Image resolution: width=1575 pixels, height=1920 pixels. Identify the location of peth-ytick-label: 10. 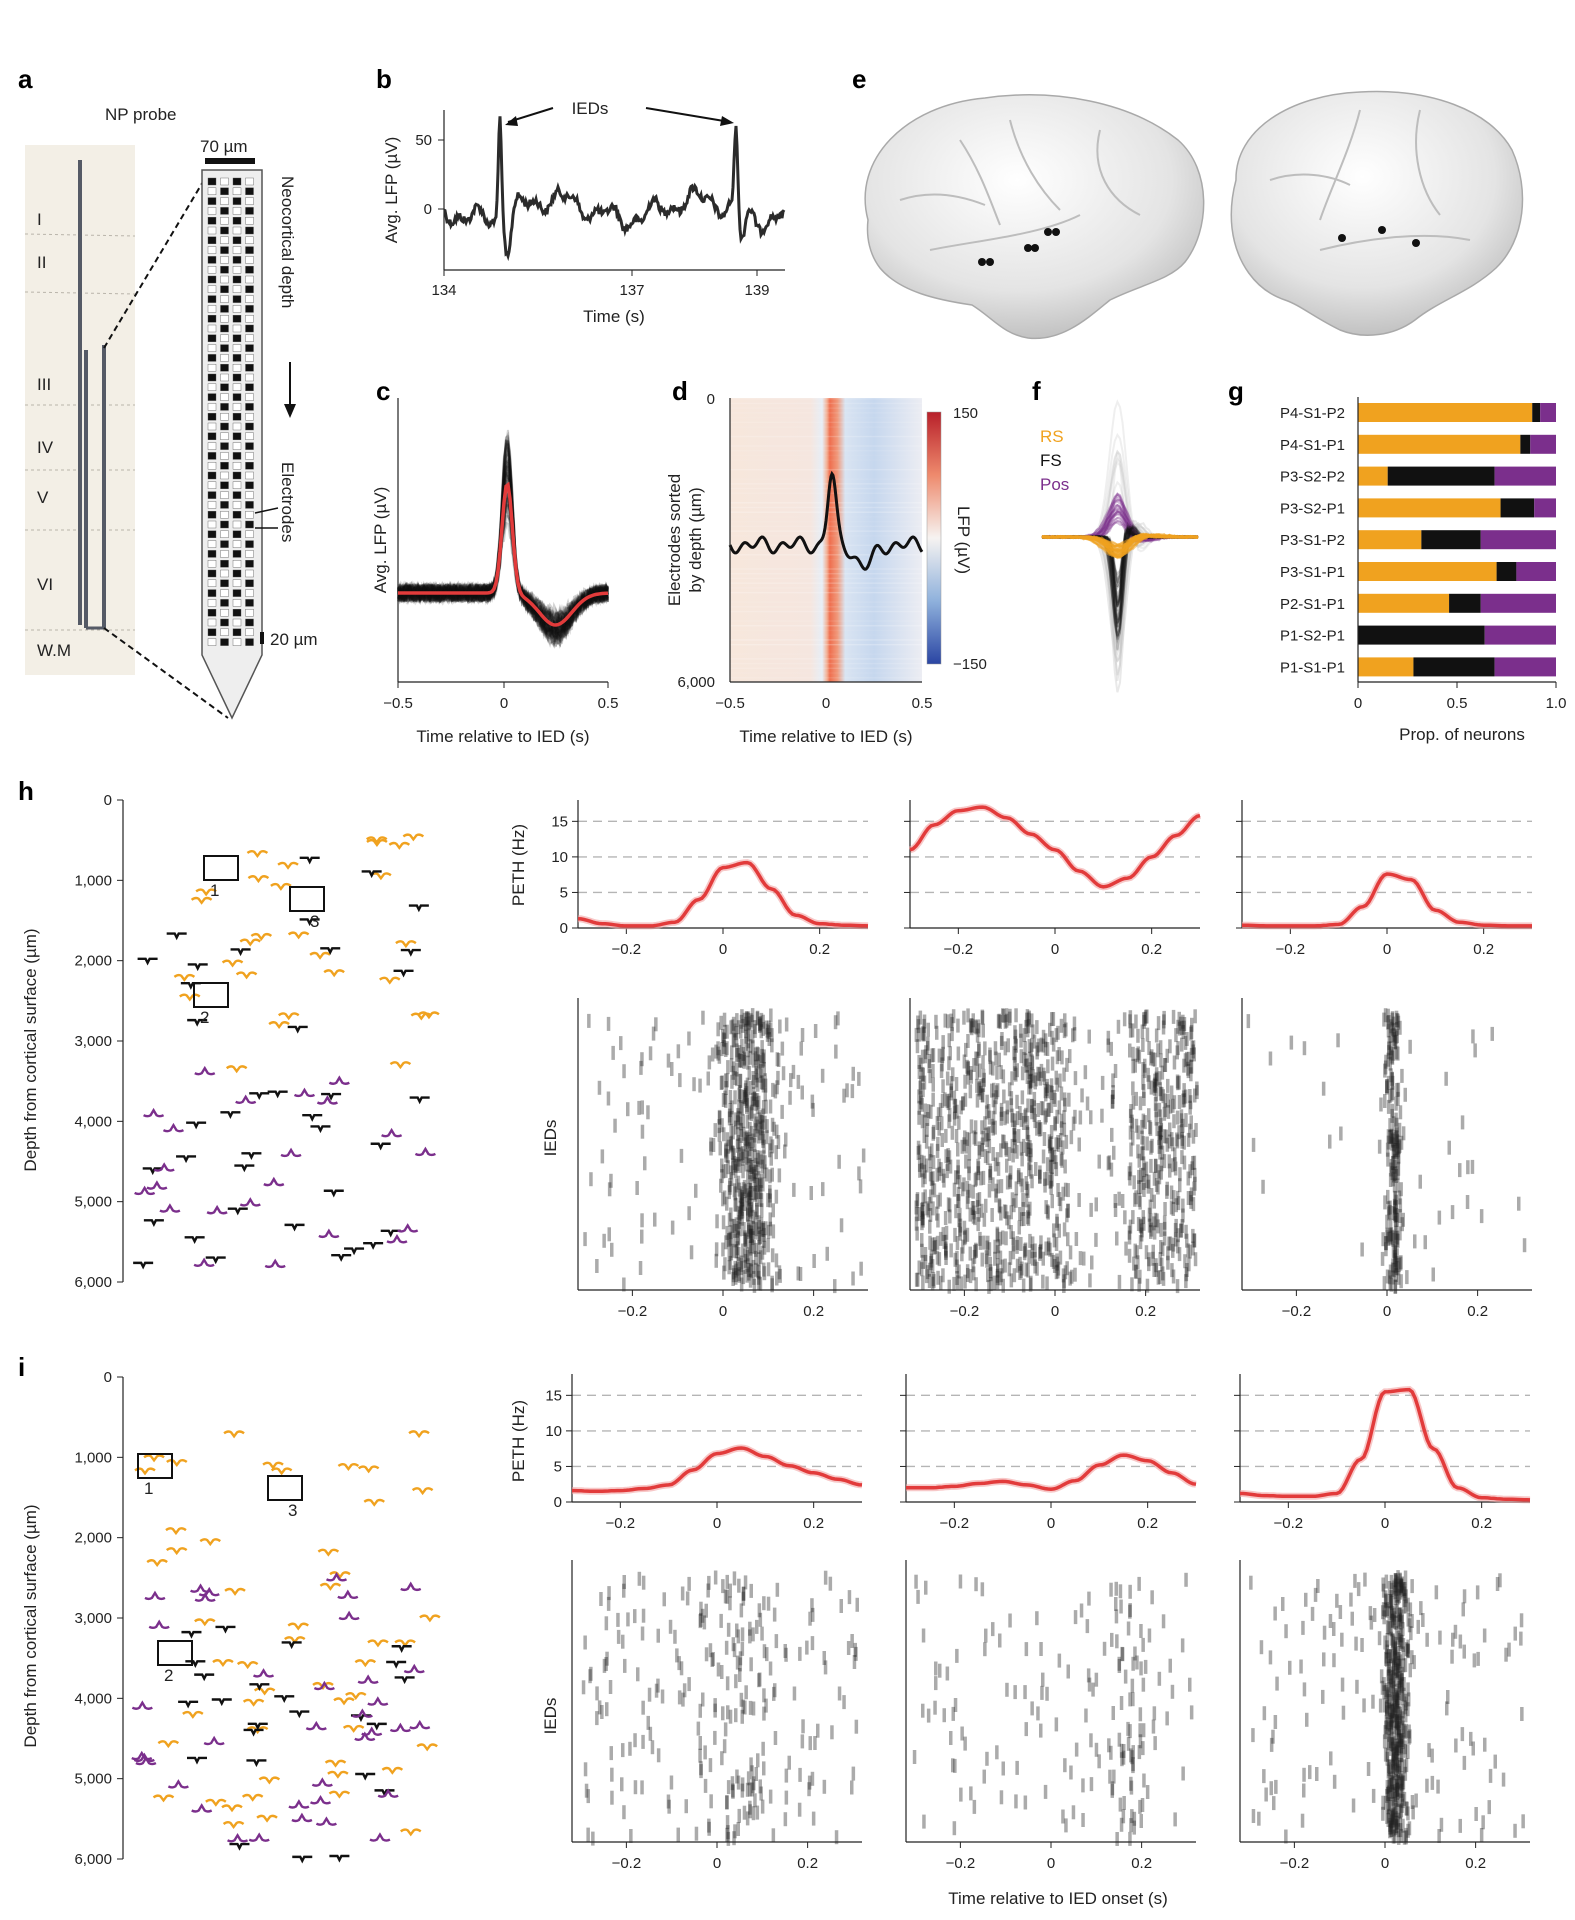
(559, 857).